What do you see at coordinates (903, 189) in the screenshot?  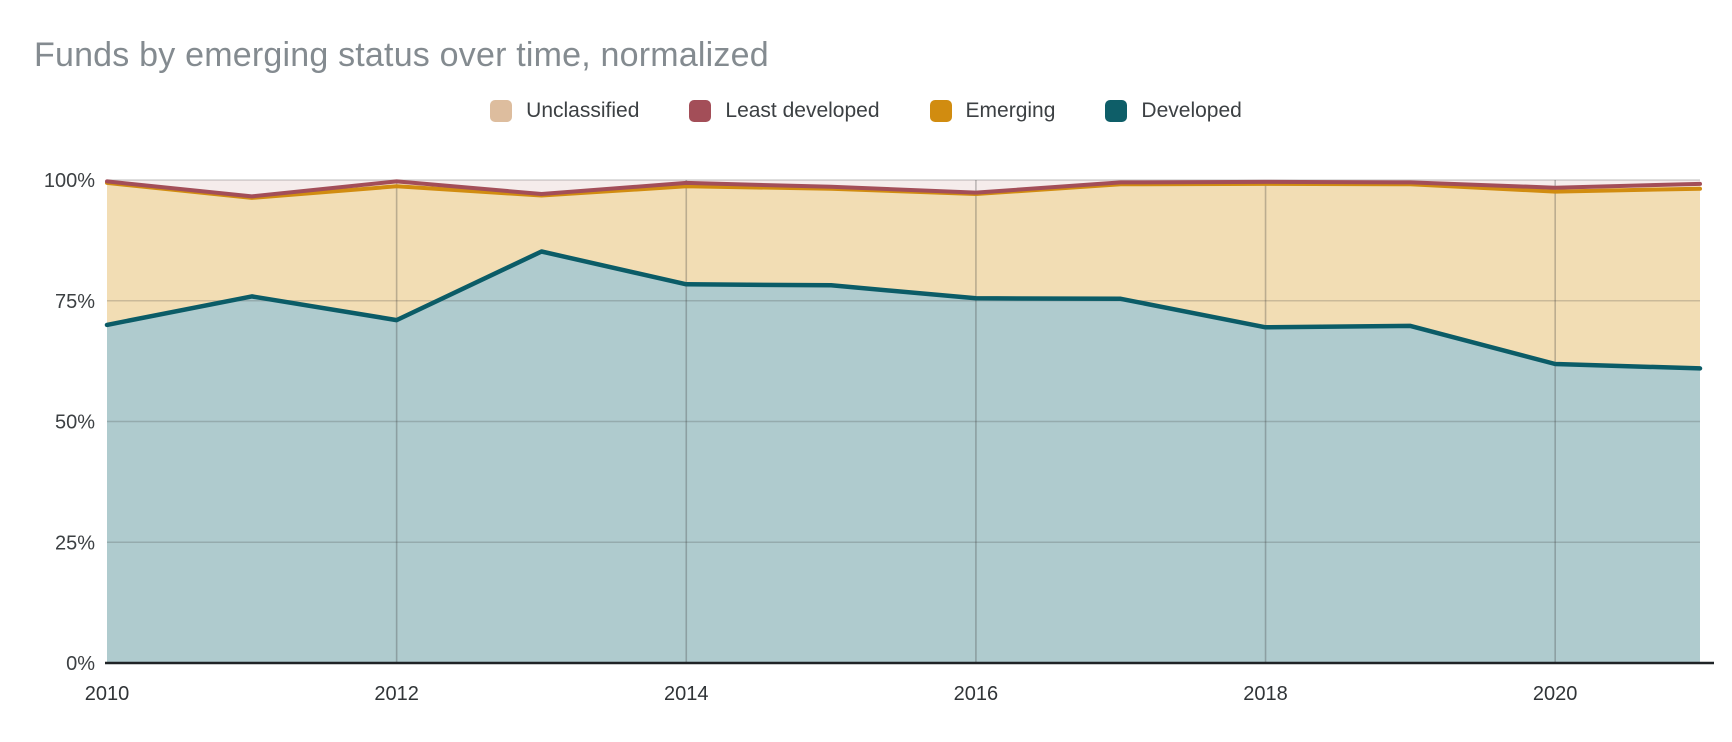 I see `line-least-developed` at bounding box center [903, 189].